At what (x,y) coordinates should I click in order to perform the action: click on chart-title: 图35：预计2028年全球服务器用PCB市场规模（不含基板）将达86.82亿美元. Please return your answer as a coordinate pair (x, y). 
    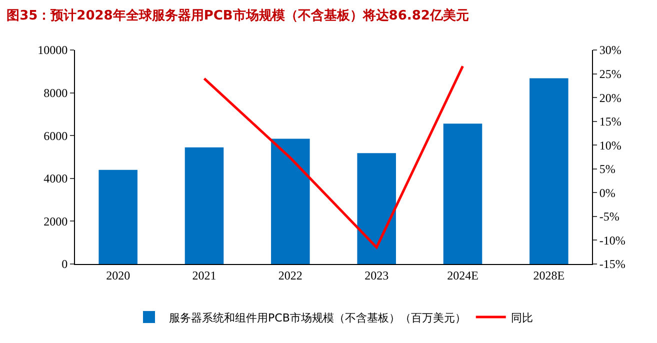
    Looking at the image, I should click on (237, 15).